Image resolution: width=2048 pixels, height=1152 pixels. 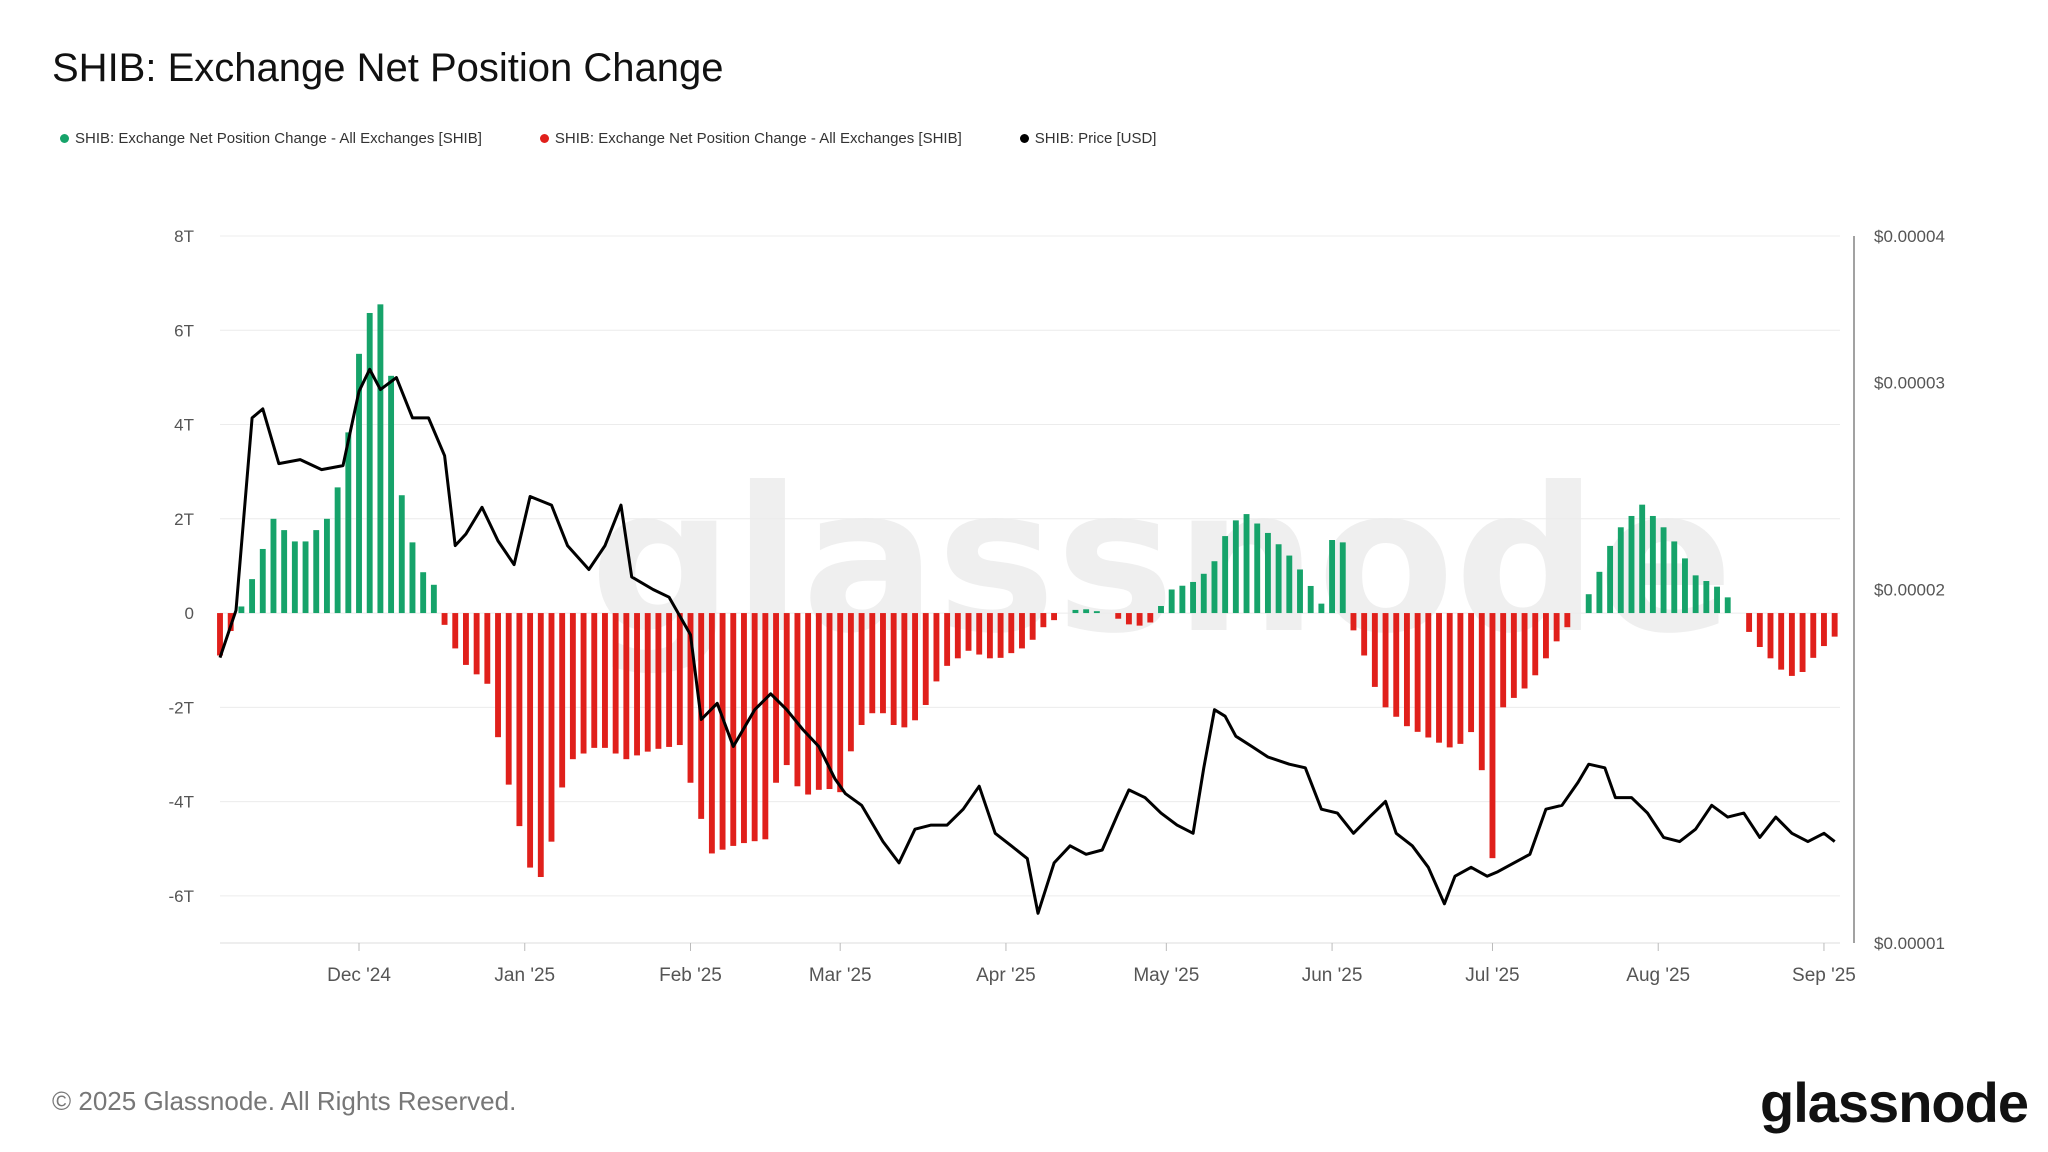 I want to click on legend-item-price: SHIB: Price [USD], so click(x=1088, y=138).